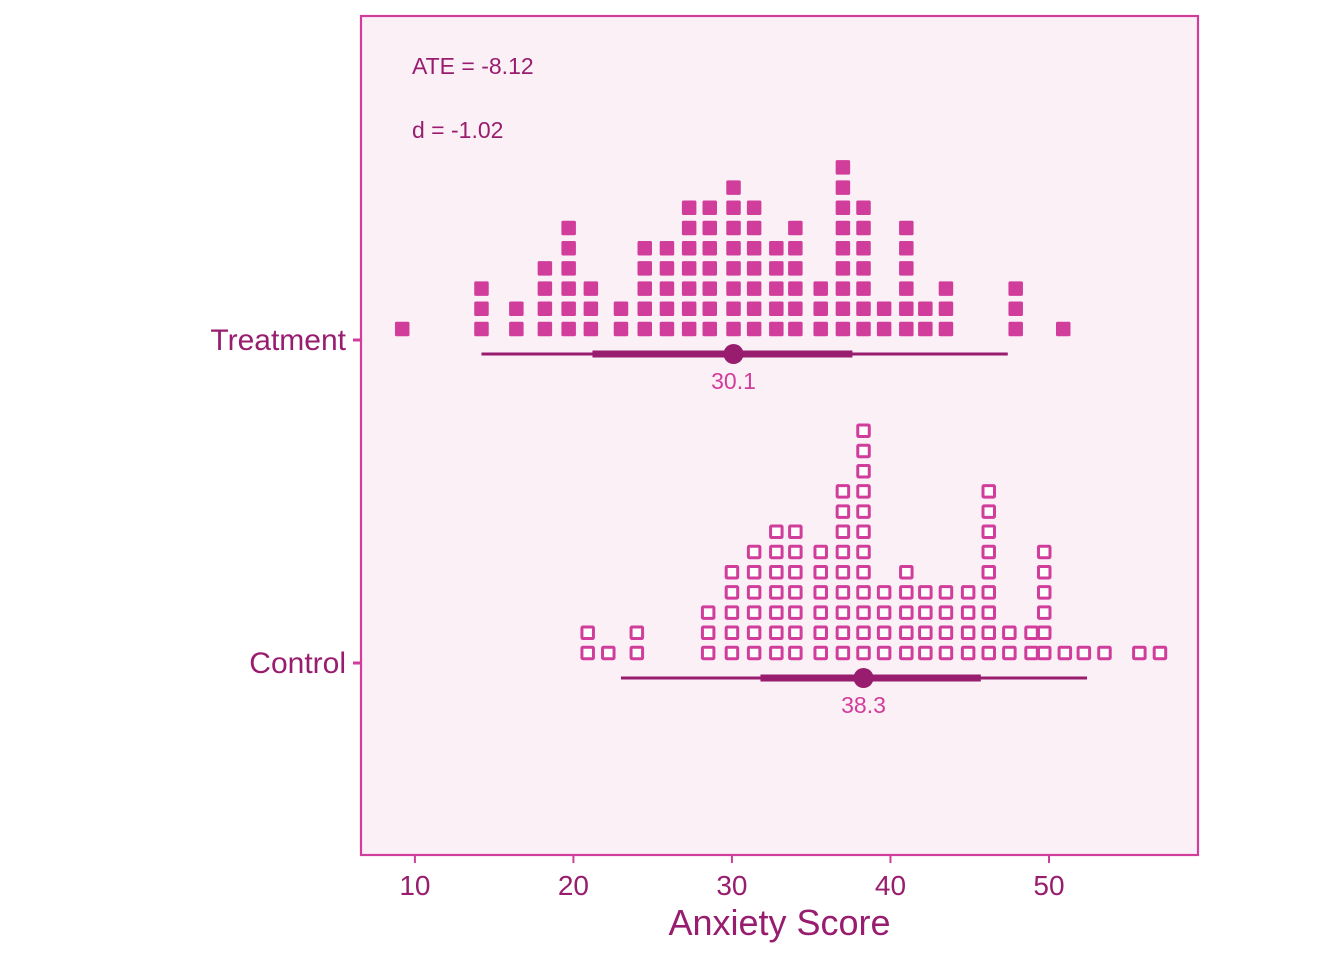 The height and width of the screenshot is (960, 1344). I want to click on control-mean-label: 38.3, so click(863, 705).